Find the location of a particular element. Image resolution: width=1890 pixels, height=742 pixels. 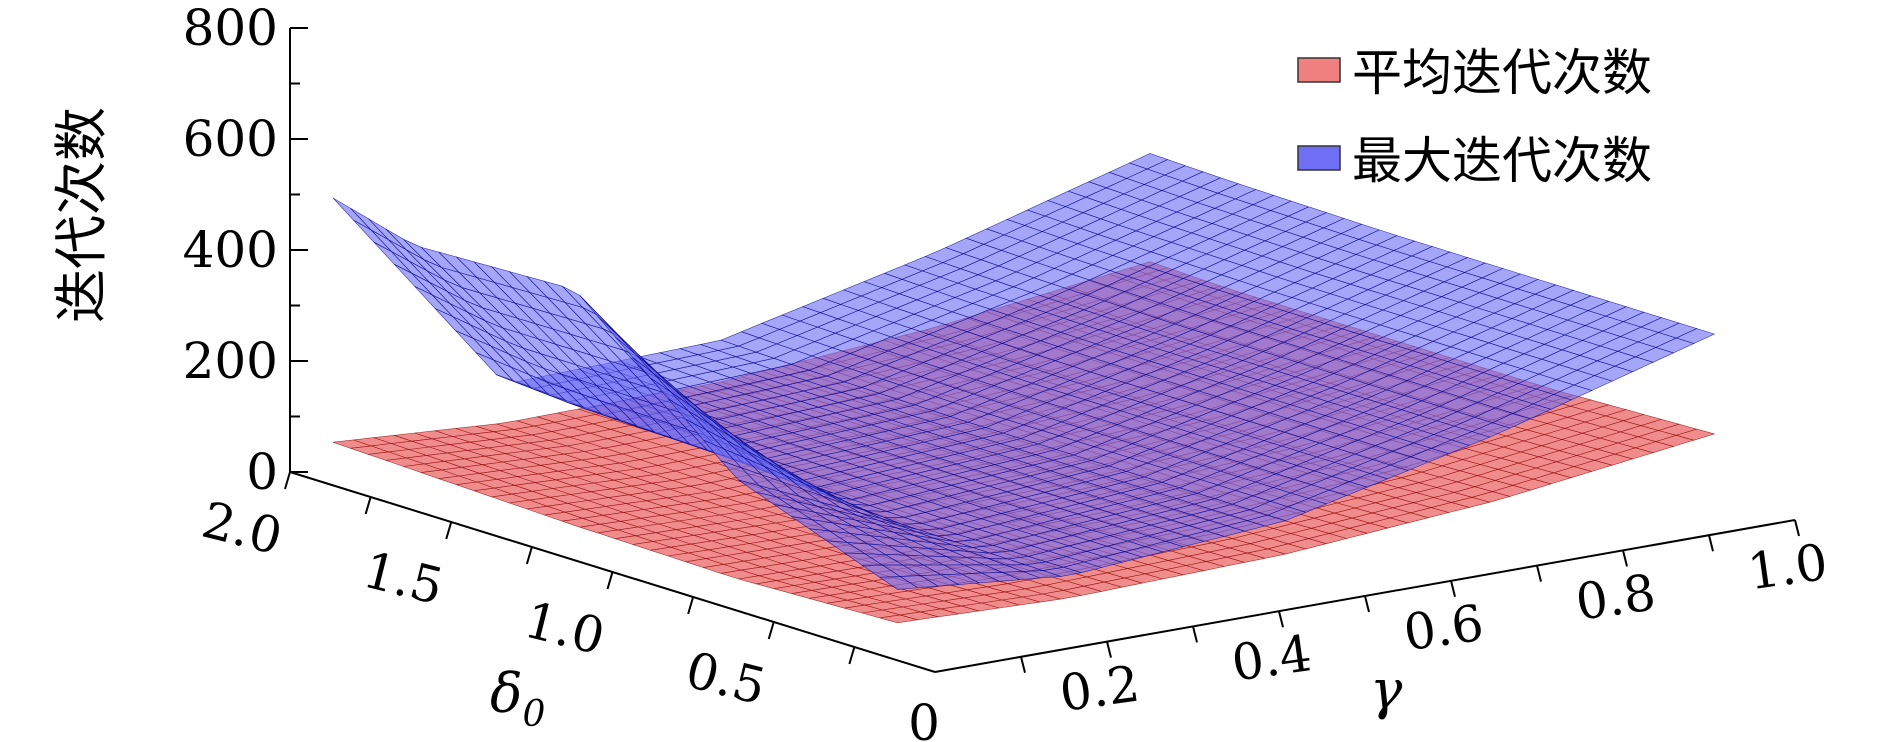

x-tick-label: 0.6 is located at coordinates (1443, 628).